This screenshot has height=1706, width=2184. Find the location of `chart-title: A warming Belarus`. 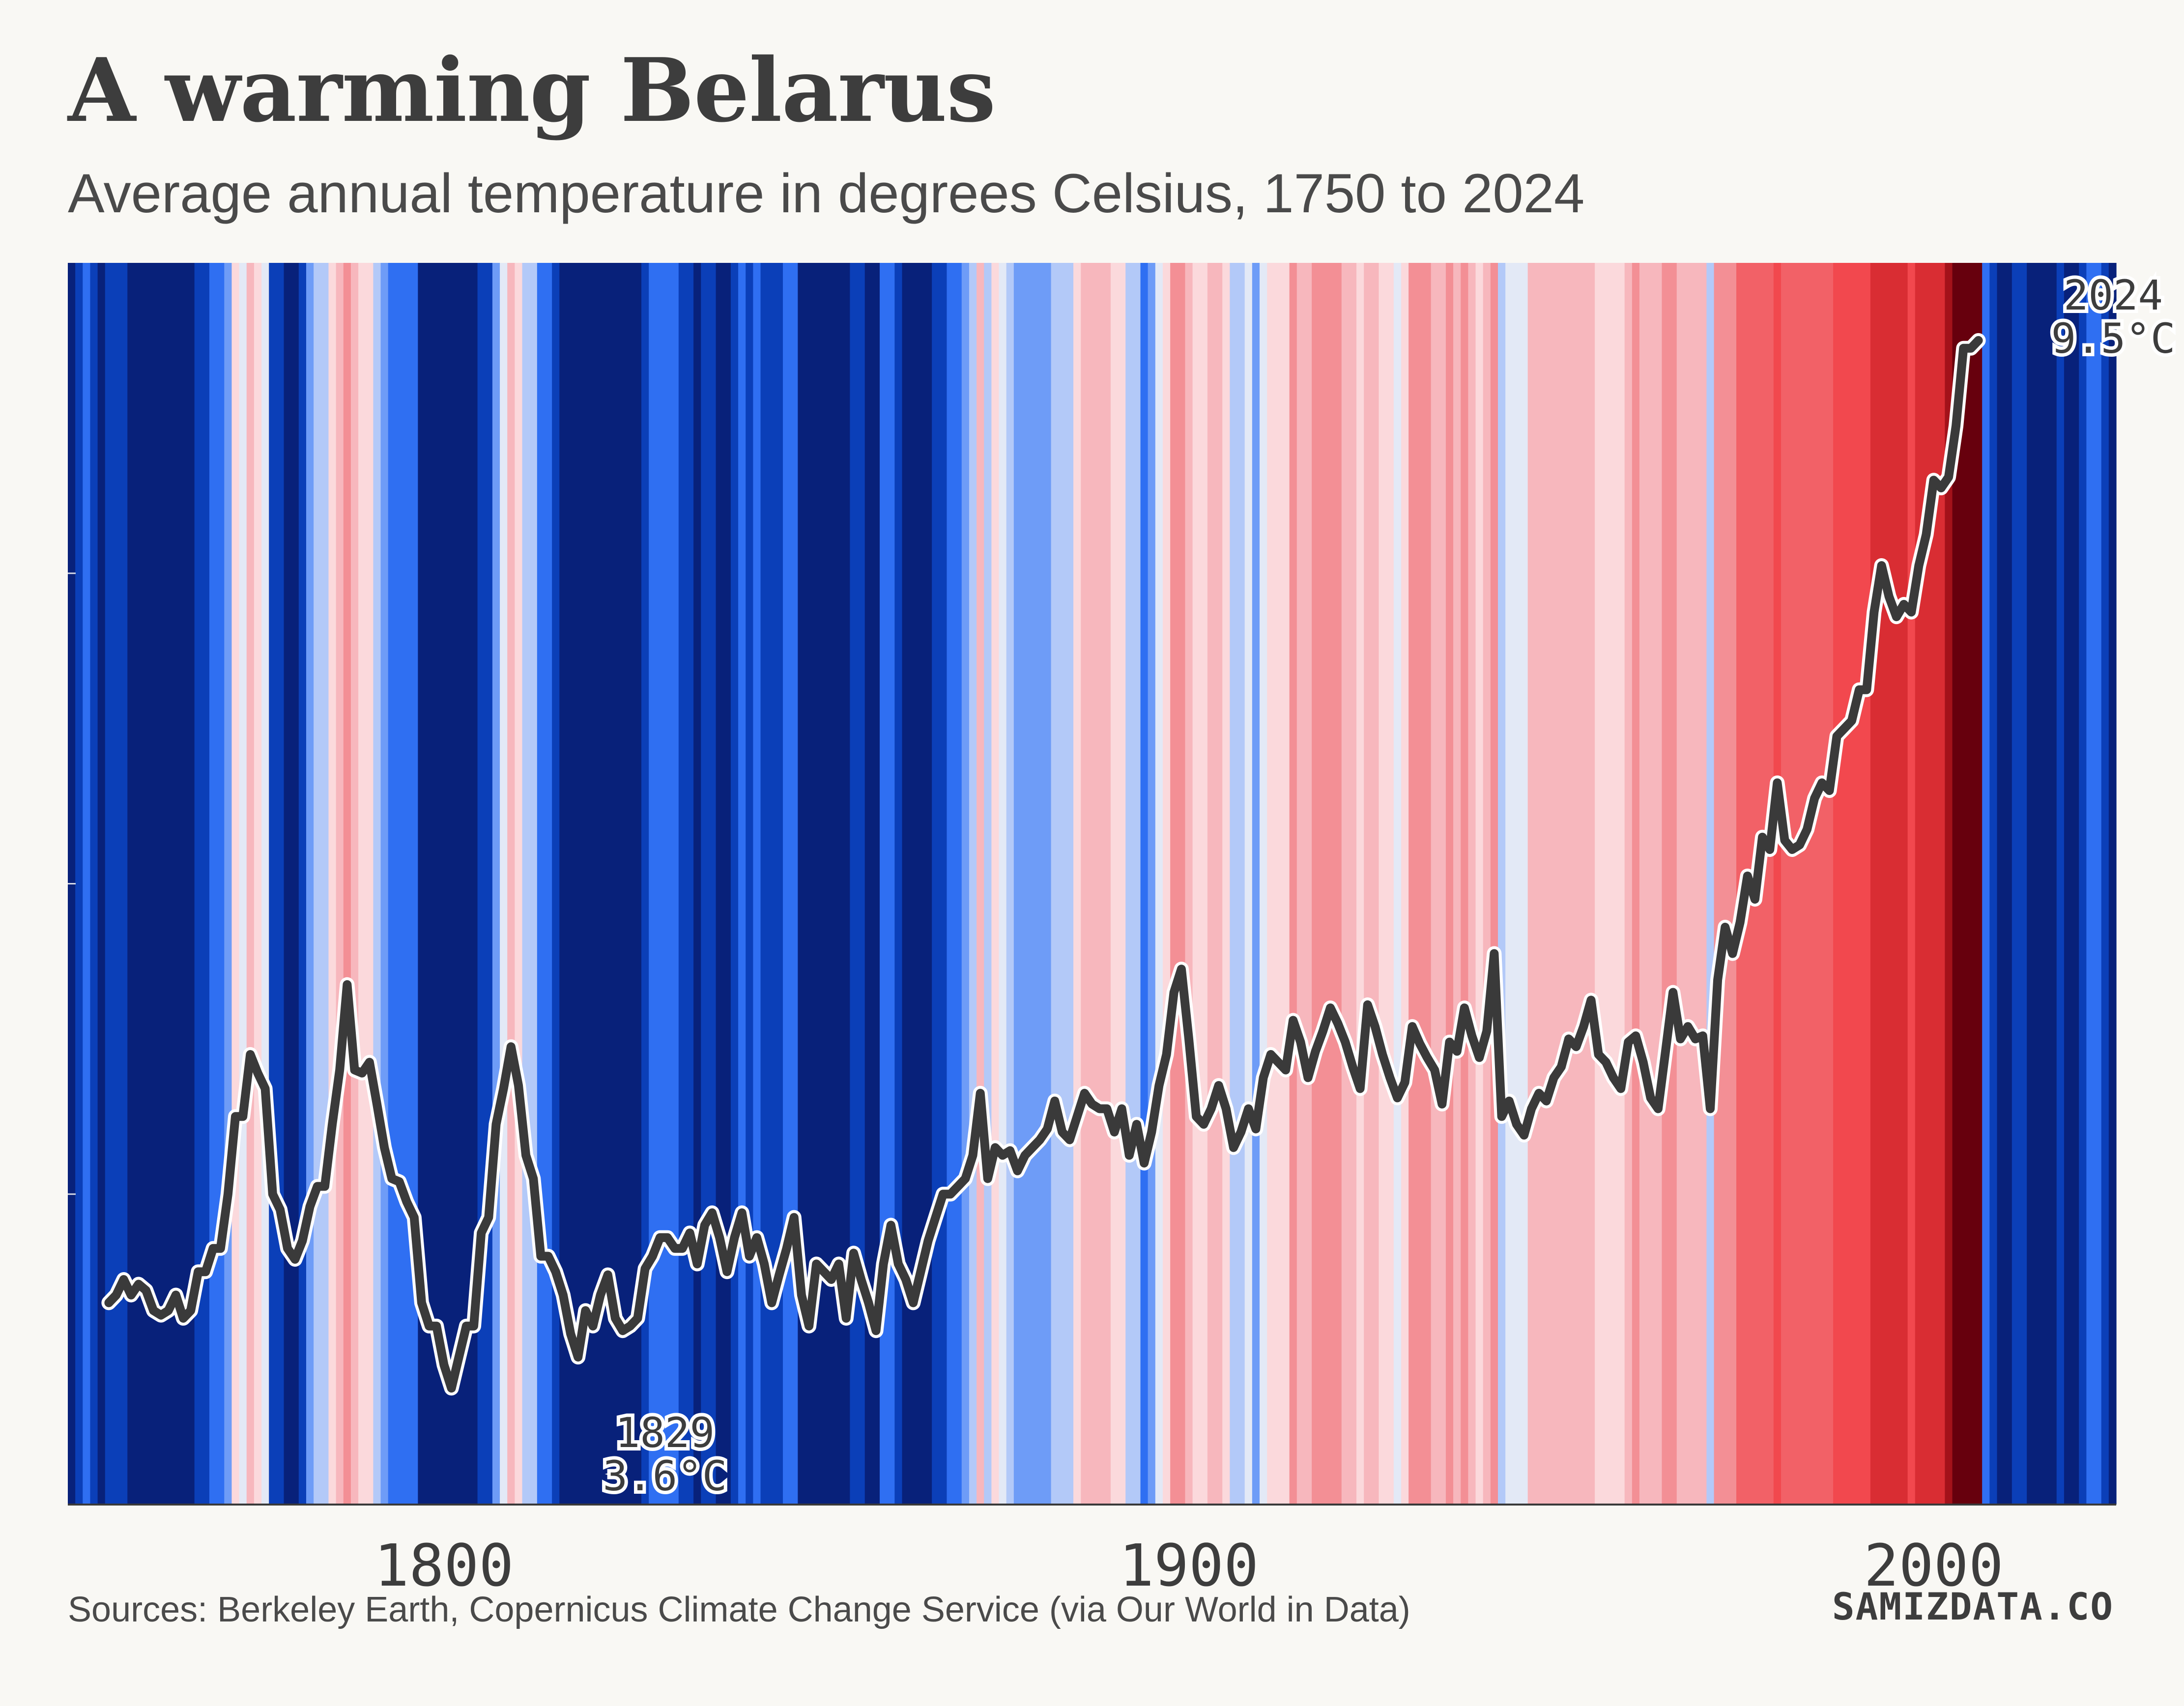

chart-title: A warming Belarus is located at coordinates (532, 90).